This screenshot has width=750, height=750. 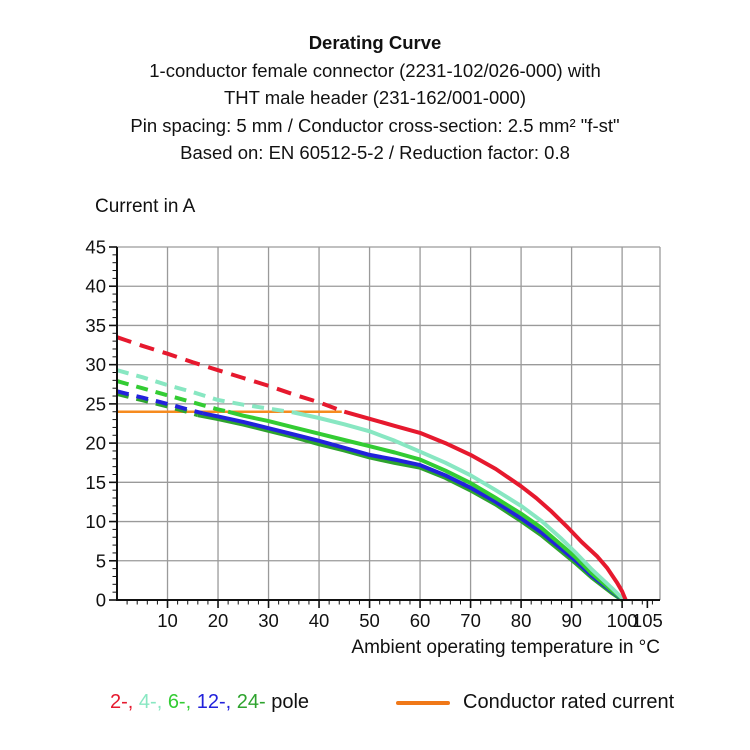 I want to click on rated-current-legend: Conductor rated current, so click(x=535, y=702).